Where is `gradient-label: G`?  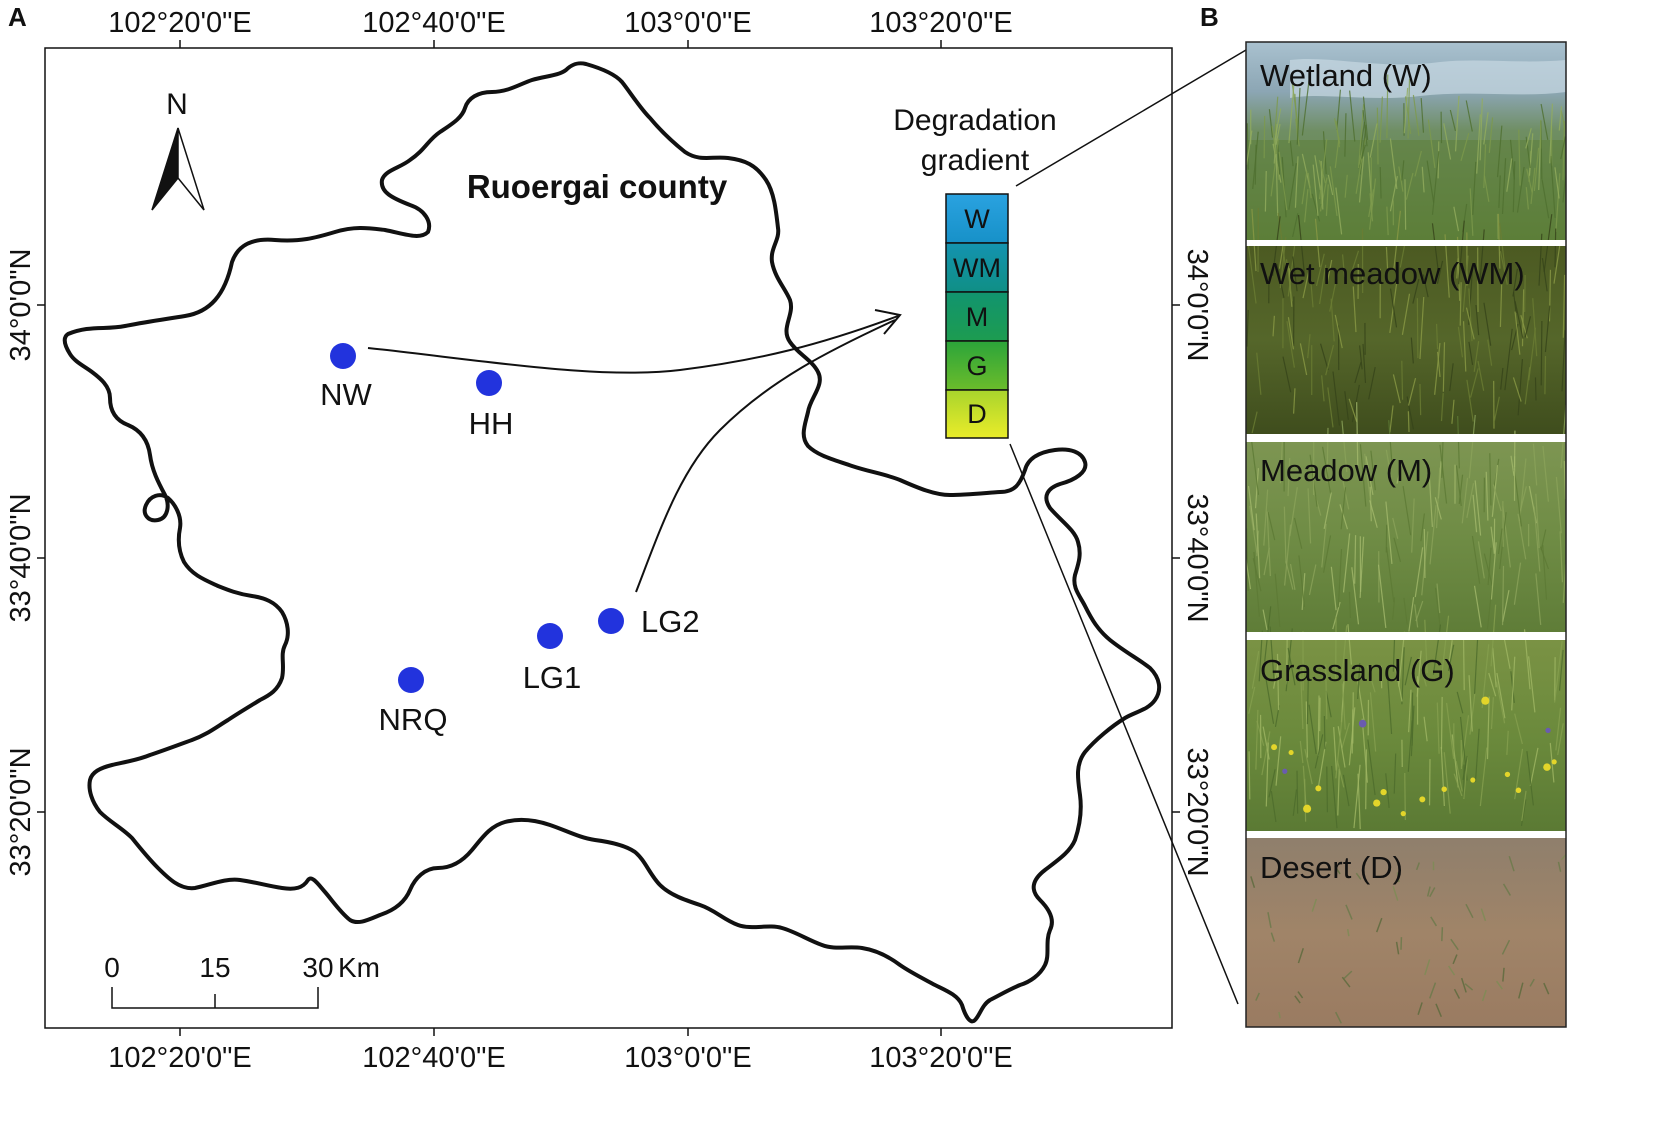
gradient-label: G is located at coordinates (976, 366).